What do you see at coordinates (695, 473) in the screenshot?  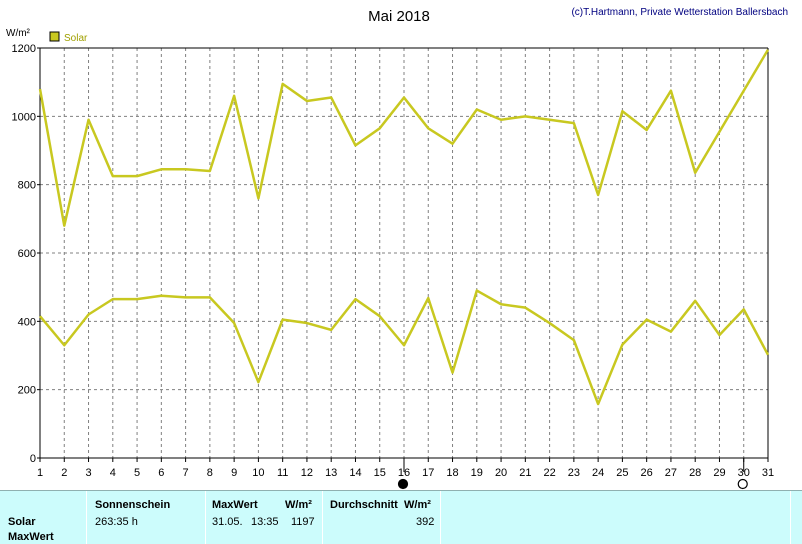 I see `x-tick-label: 28` at bounding box center [695, 473].